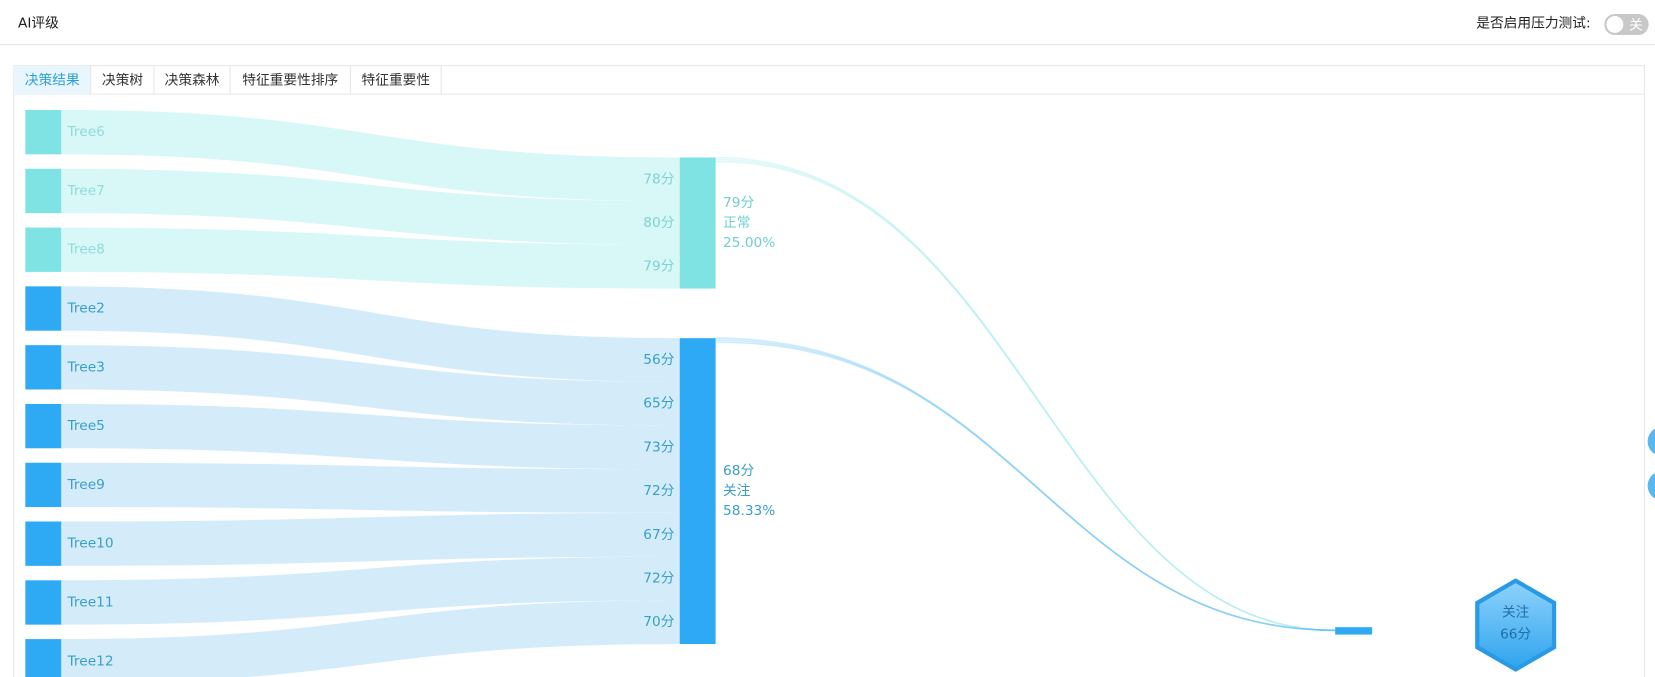  What do you see at coordinates (86, 426) in the screenshot?
I see `tree-label: Tree5` at bounding box center [86, 426].